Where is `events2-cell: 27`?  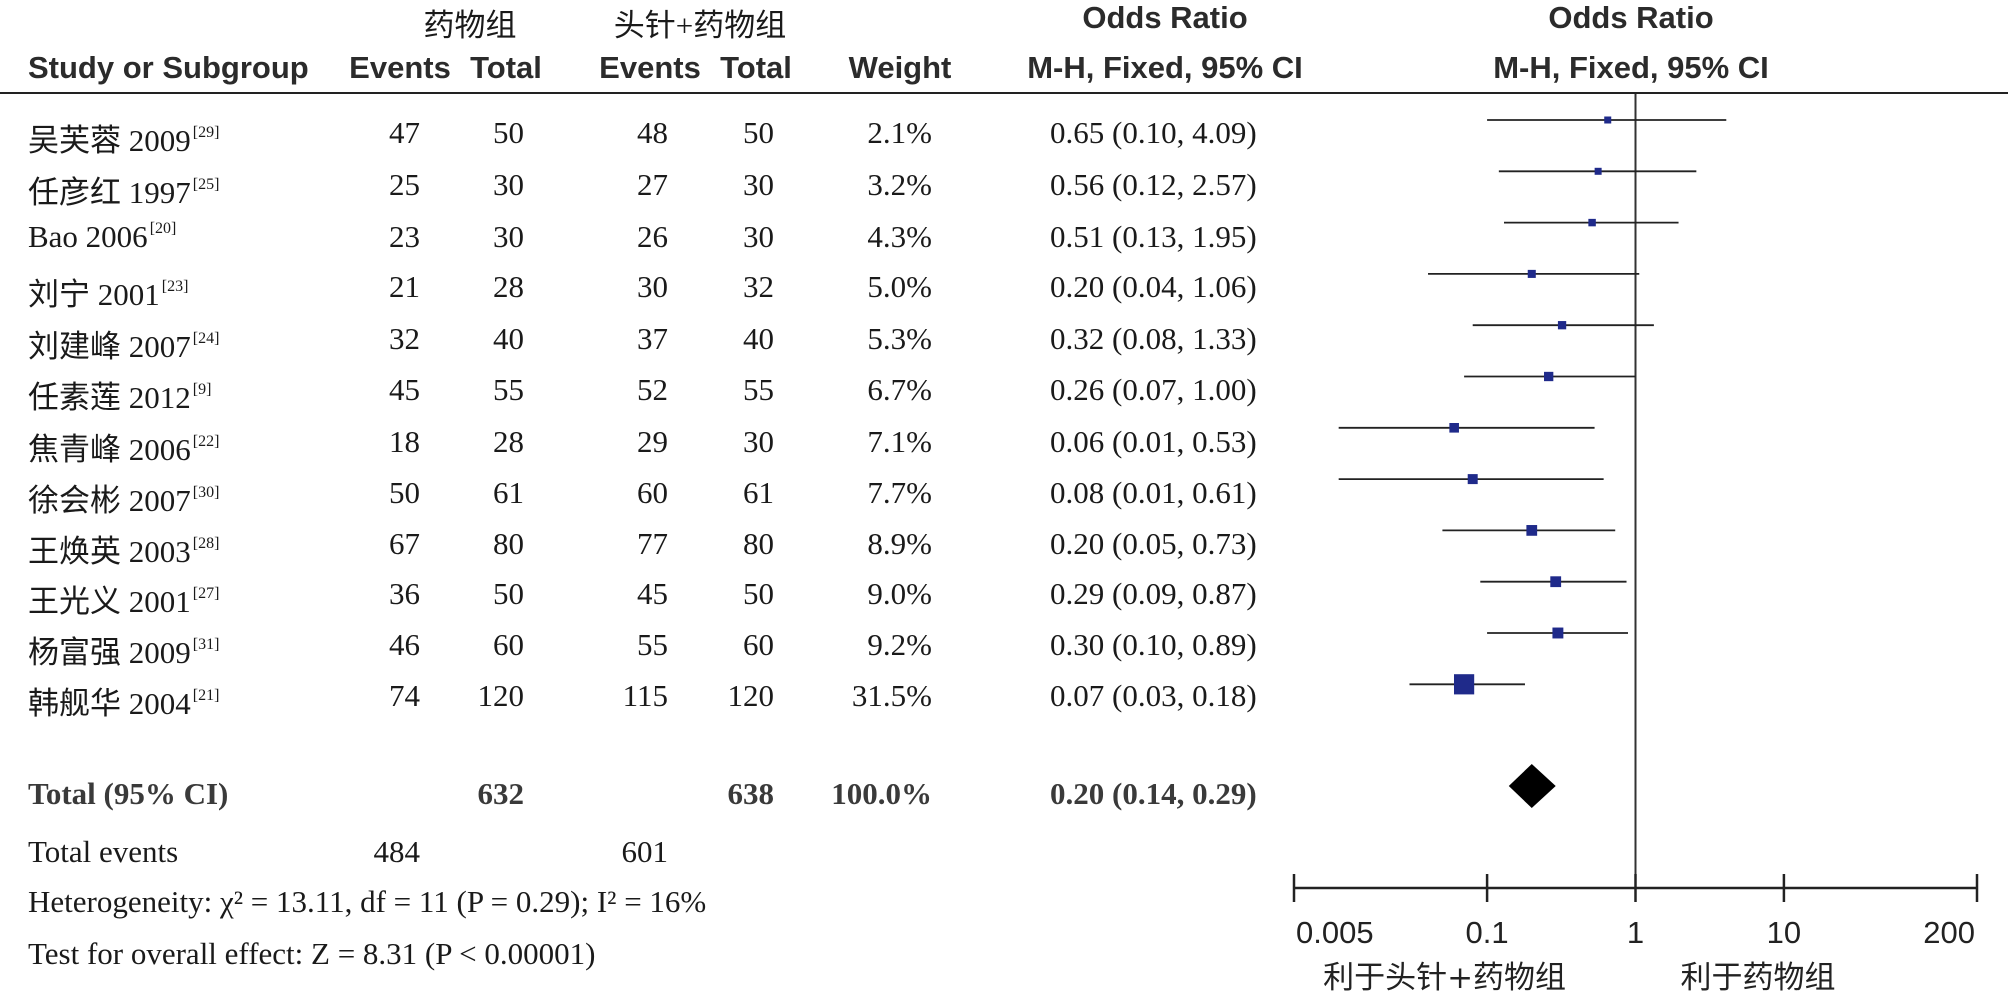 events2-cell: 27 is located at coordinates (652, 184).